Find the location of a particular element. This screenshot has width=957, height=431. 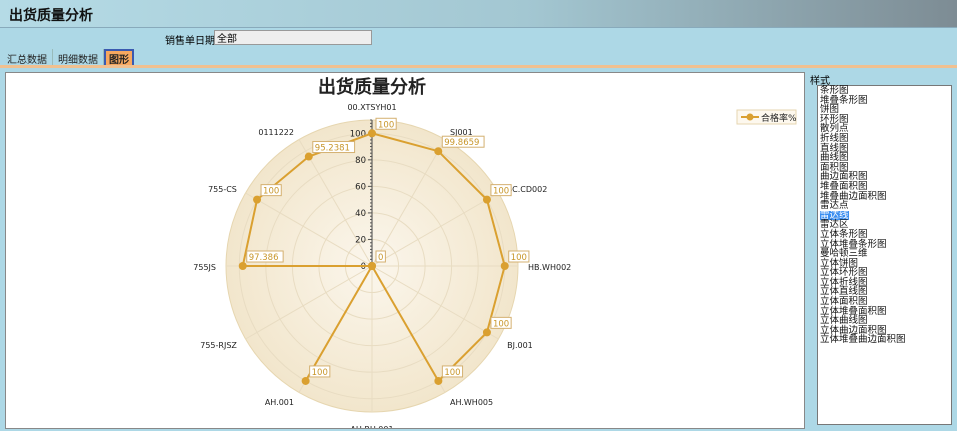

style-option: 立体堆叠曲边面积图 is located at coordinates (863, 340).